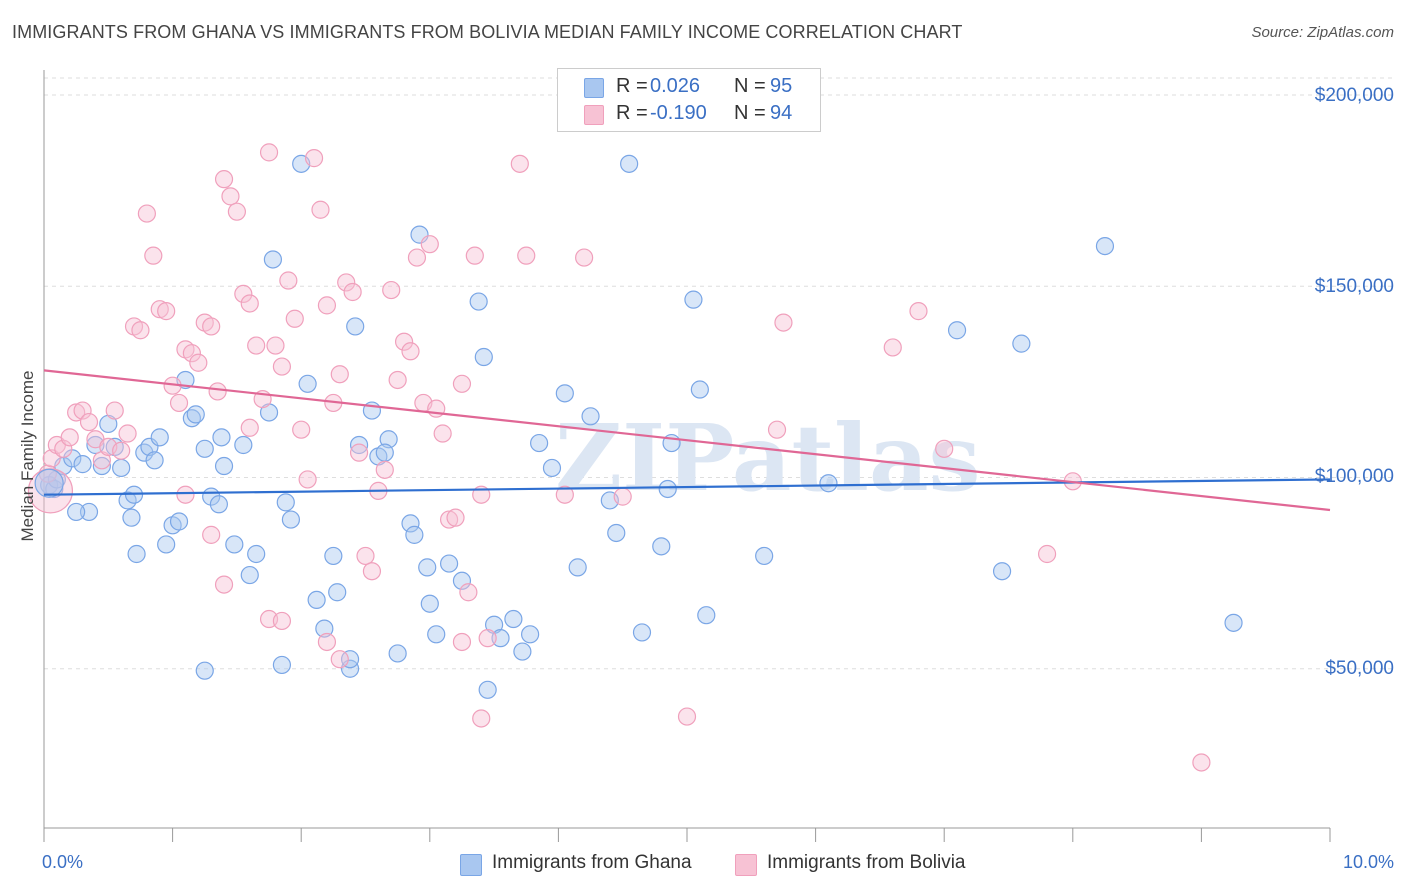 The width and height of the screenshot is (1406, 892). Describe the element at coordinates (767, 458) in the screenshot. I see `watermark: ZIPatlas` at that location.